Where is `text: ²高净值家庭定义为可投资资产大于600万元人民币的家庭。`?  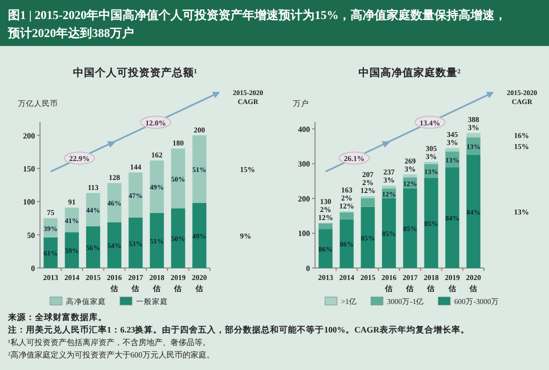 text: ²高净值家庭定义为可投资资产大于600万元人民币的家庭。 is located at coordinates (111, 355).